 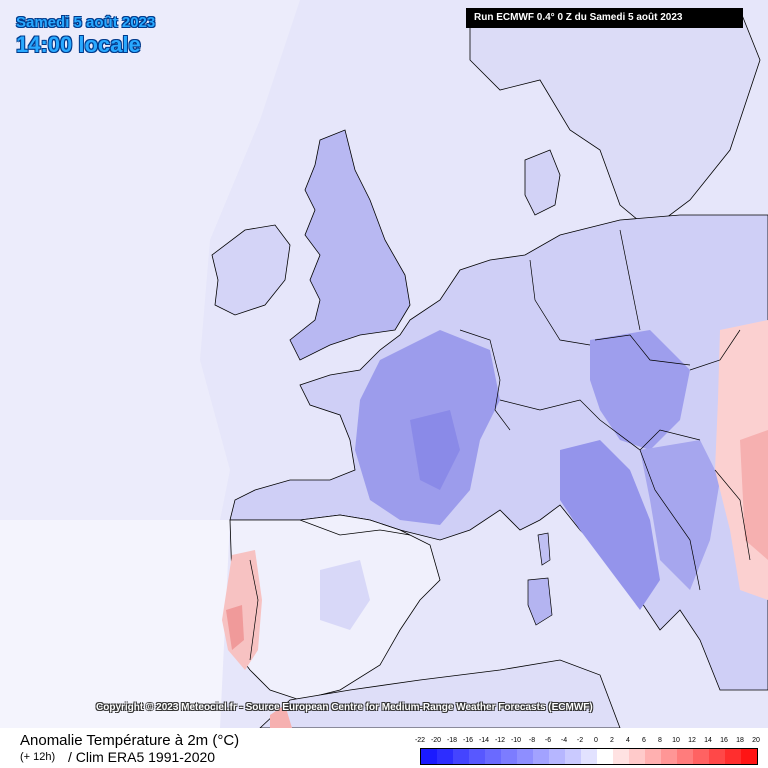 I want to click on ireland-land, so click(x=251, y=270).